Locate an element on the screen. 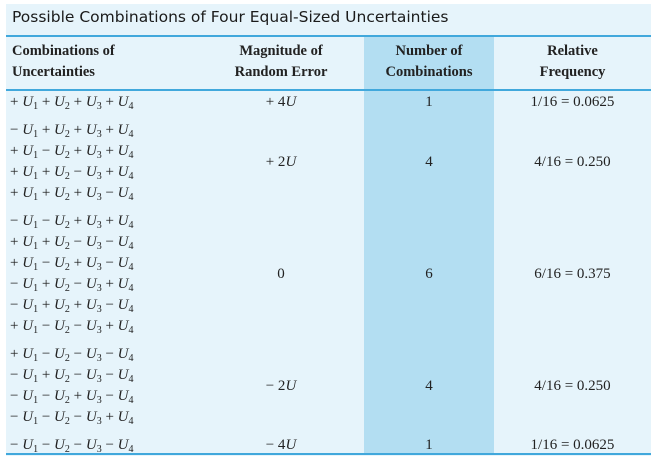  frequency-cell: 6/16 = 0.375 is located at coordinates (572, 273).